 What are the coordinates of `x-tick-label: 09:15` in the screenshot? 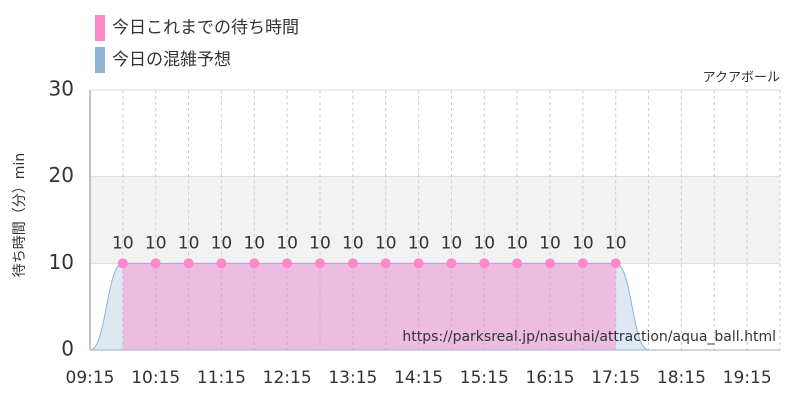 It's located at (90, 378).